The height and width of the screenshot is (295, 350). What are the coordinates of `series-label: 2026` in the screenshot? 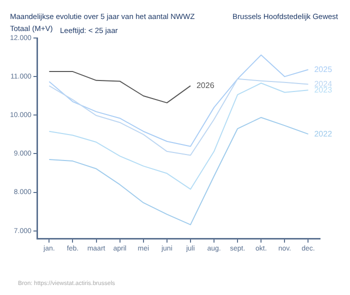 It's located at (205, 85).